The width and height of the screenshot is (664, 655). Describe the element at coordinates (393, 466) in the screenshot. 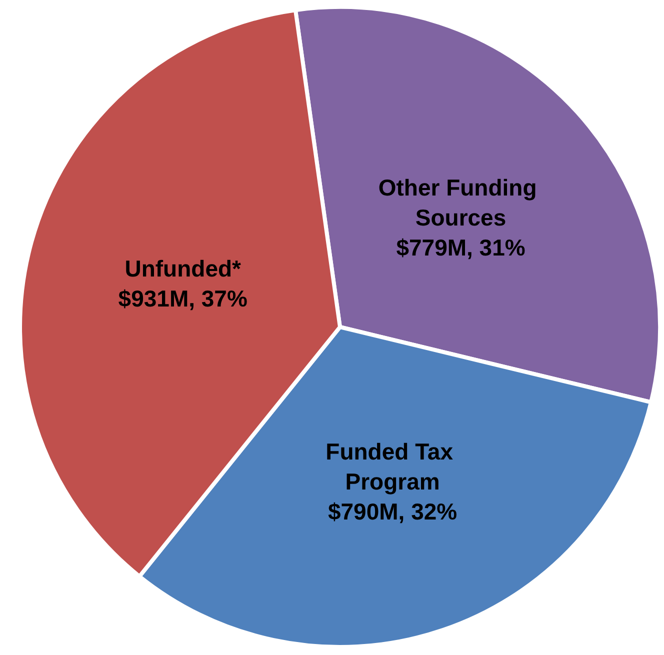

I see `slice-label: Funded Tax Program` at that location.